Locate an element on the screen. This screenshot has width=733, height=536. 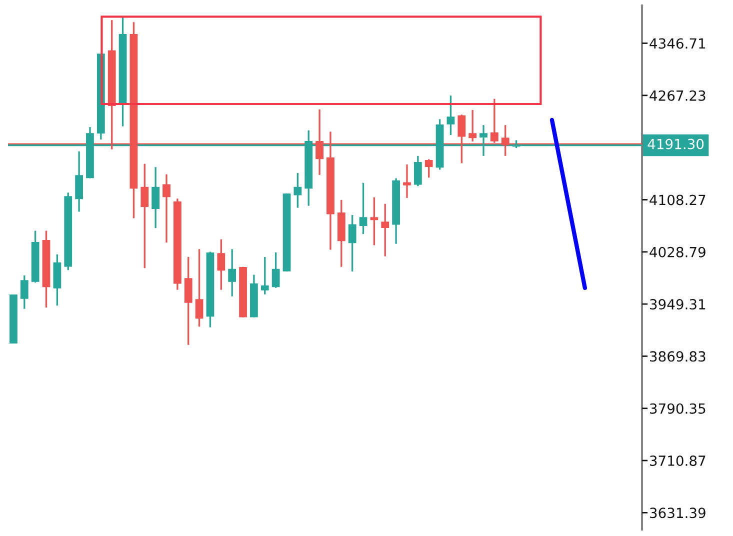
y-tick-label: 4346.71 is located at coordinates (678, 43).